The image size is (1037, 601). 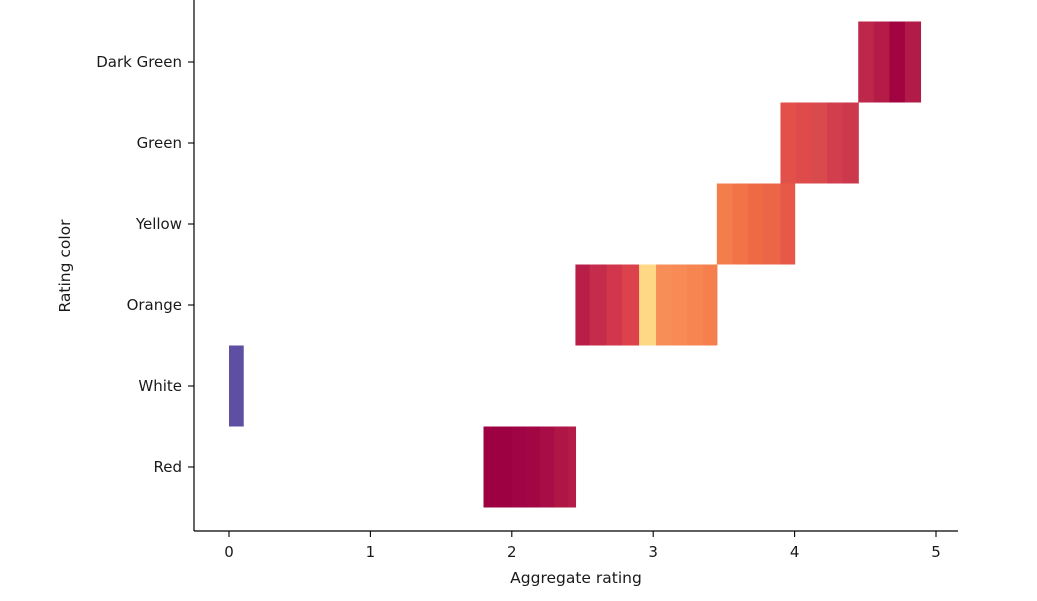 I want to click on x-tick-label-4: 4, so click(x=795, y=552).